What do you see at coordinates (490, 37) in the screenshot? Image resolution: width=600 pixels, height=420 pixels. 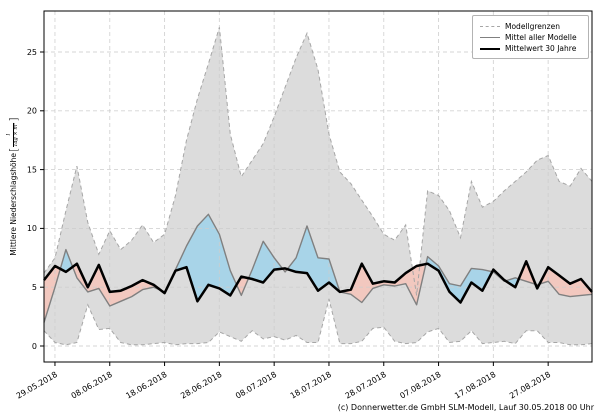 I see `legend-solid-line-icon` at bounding box center [490, 37].